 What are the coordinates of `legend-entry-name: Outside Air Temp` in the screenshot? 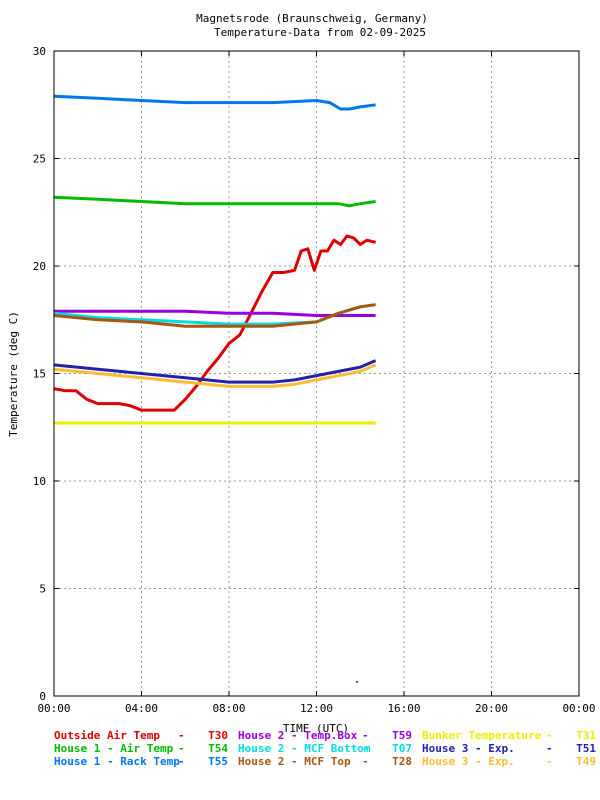 It's located at (107, 735).